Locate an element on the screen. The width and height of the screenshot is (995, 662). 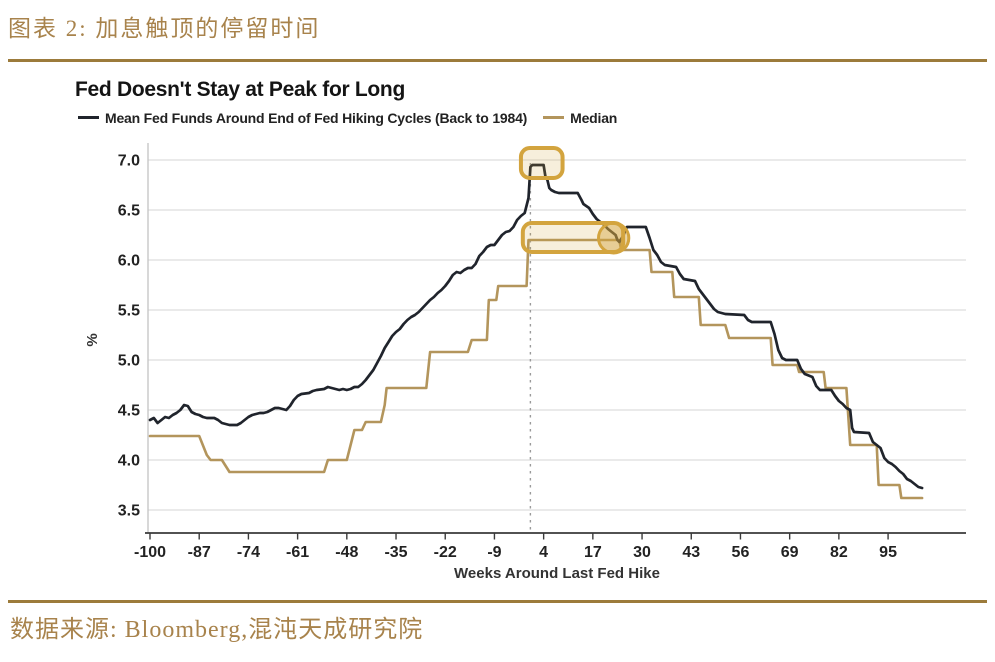
top-divider-rule is located at coordinates (497, 60).